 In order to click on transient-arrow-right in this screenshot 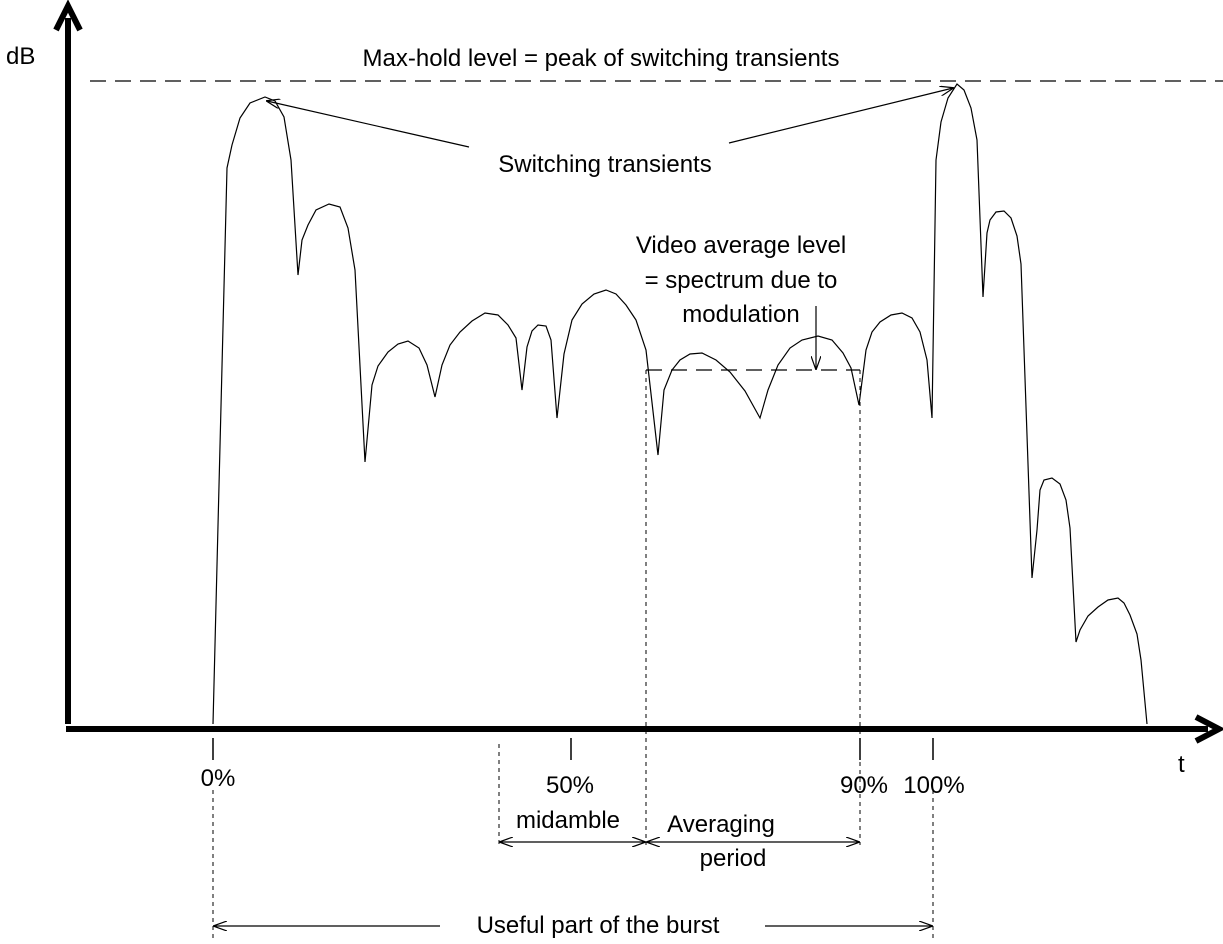, I will do `click(840, 116)`.